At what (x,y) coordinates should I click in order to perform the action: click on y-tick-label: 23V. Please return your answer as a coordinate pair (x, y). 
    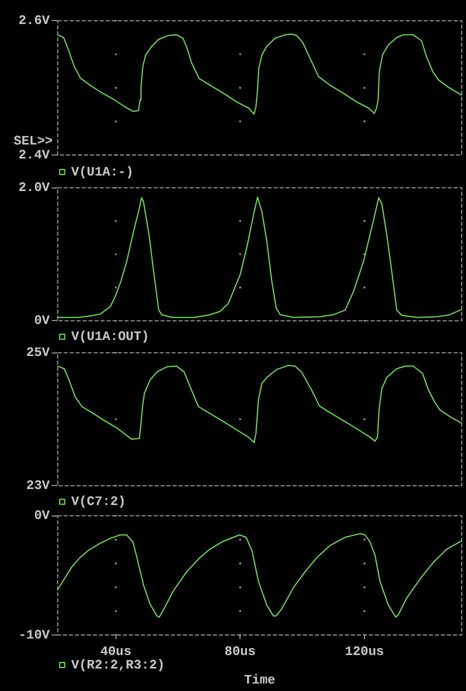
    Looking at the image, I should click on (38, 485).